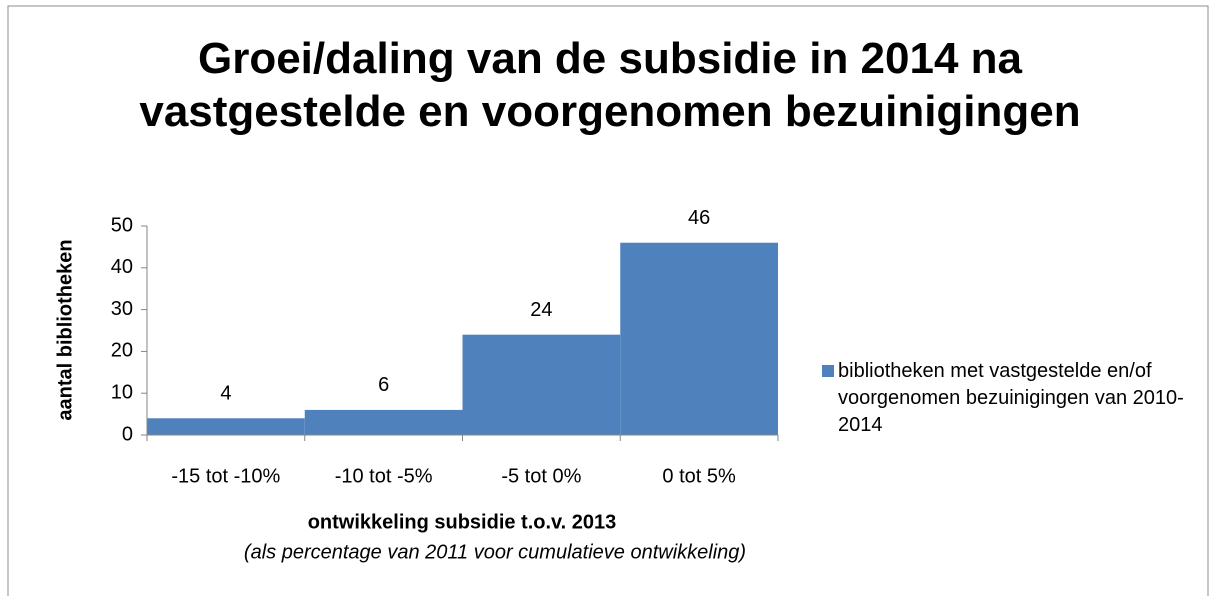  I want to click on y-tick-label: 30, so click(122, 309).